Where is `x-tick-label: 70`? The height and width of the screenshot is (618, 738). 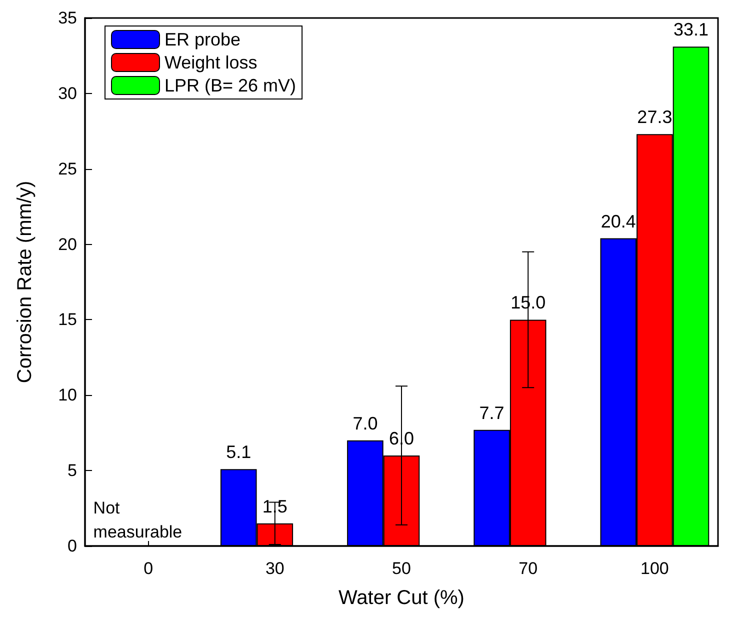 x-tick-label: 70 is located at coordinates (528, 568).